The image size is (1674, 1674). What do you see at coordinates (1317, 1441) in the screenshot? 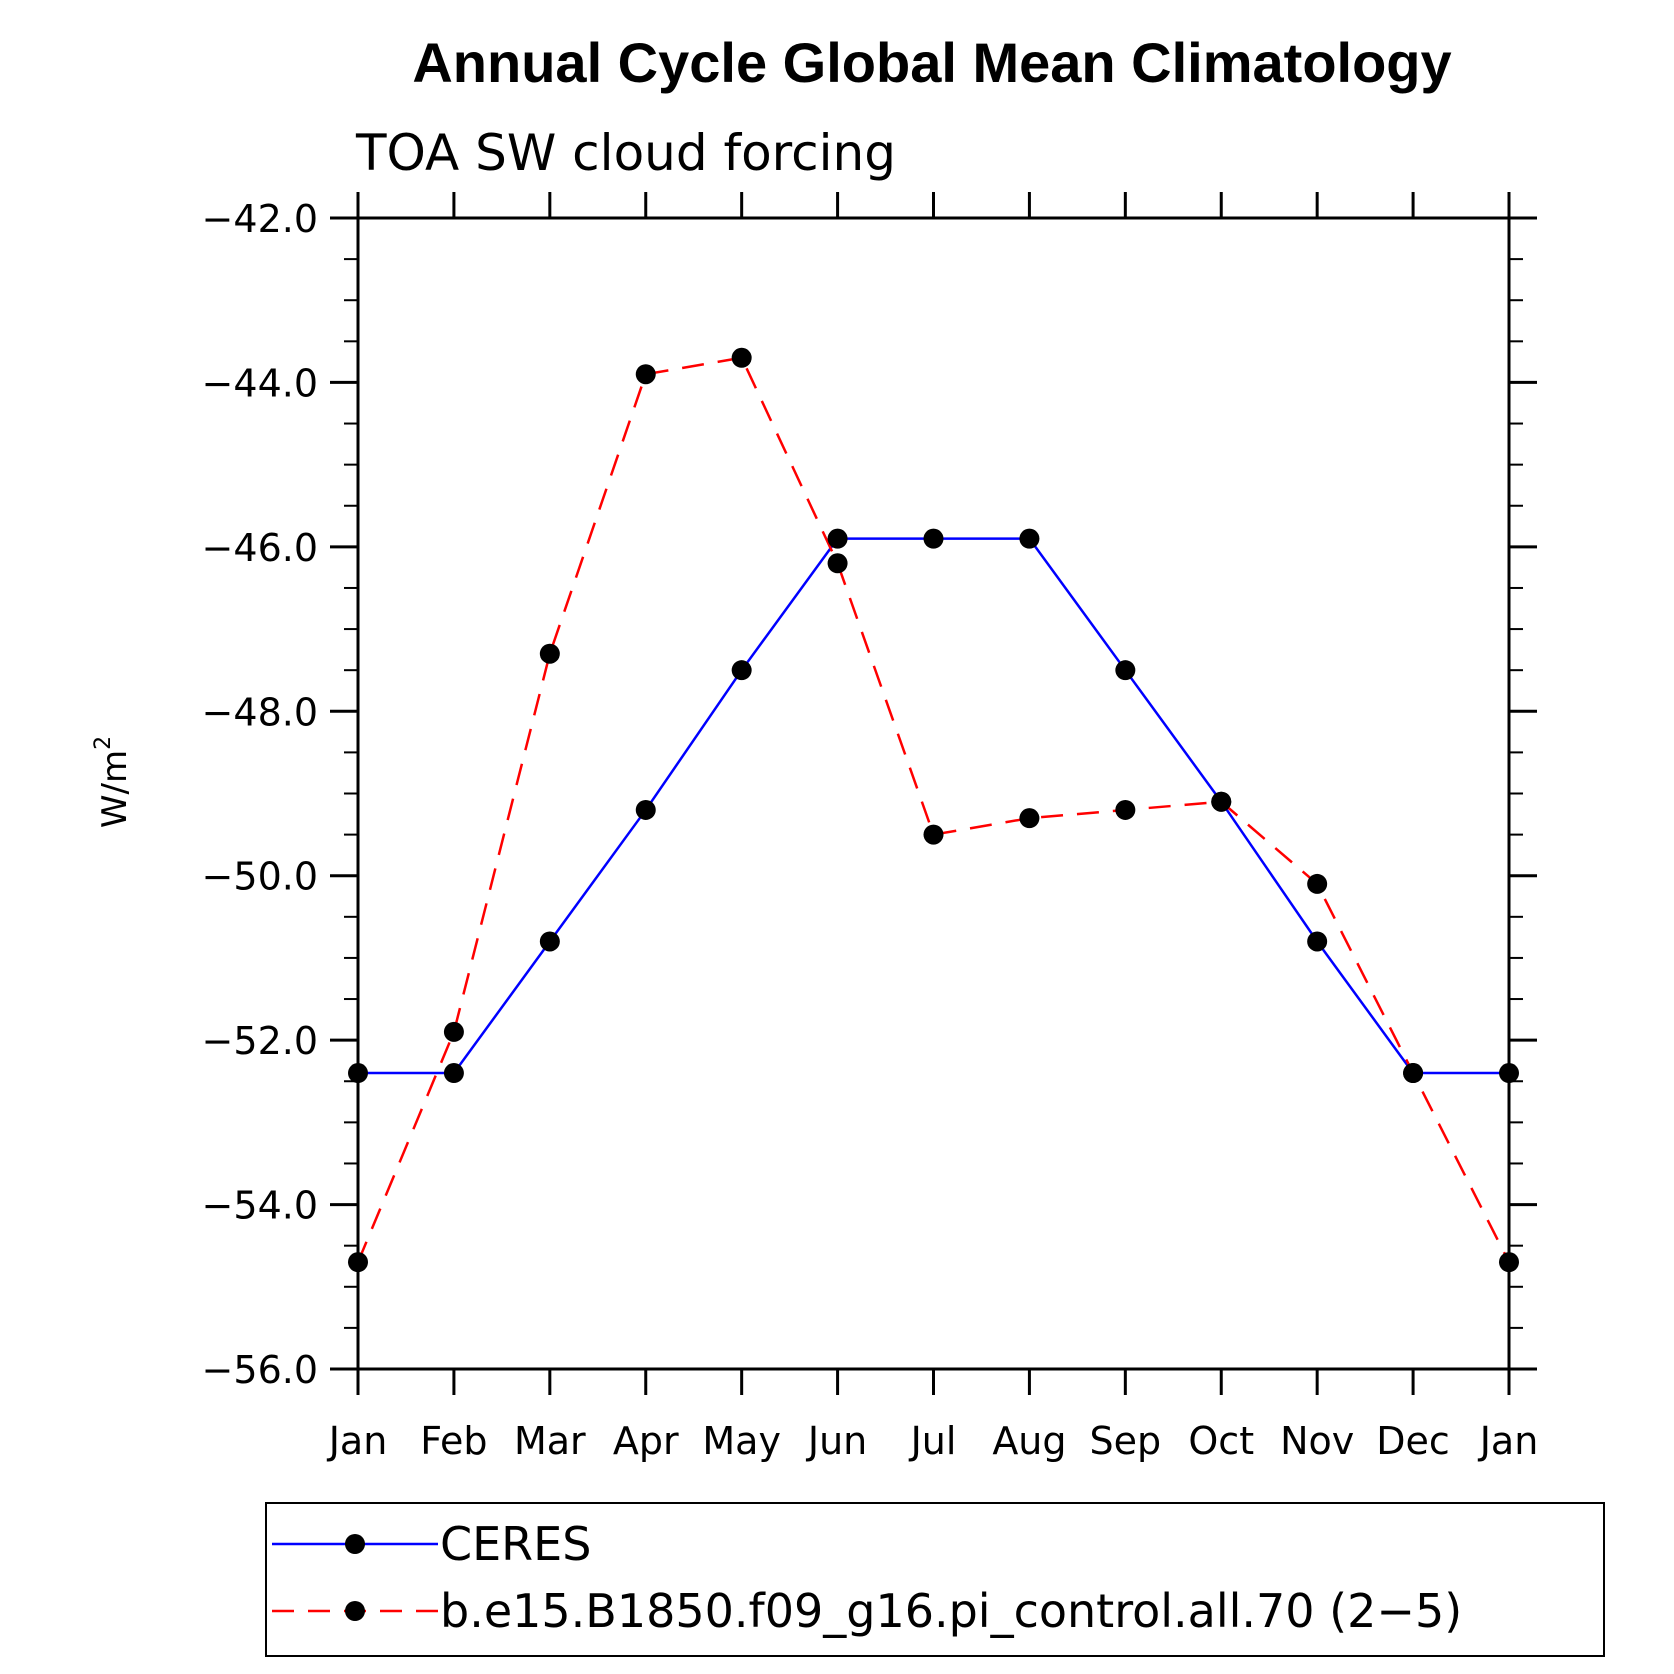
I see `x-tick-label: Nov` at bounding box center [1317, 1441].